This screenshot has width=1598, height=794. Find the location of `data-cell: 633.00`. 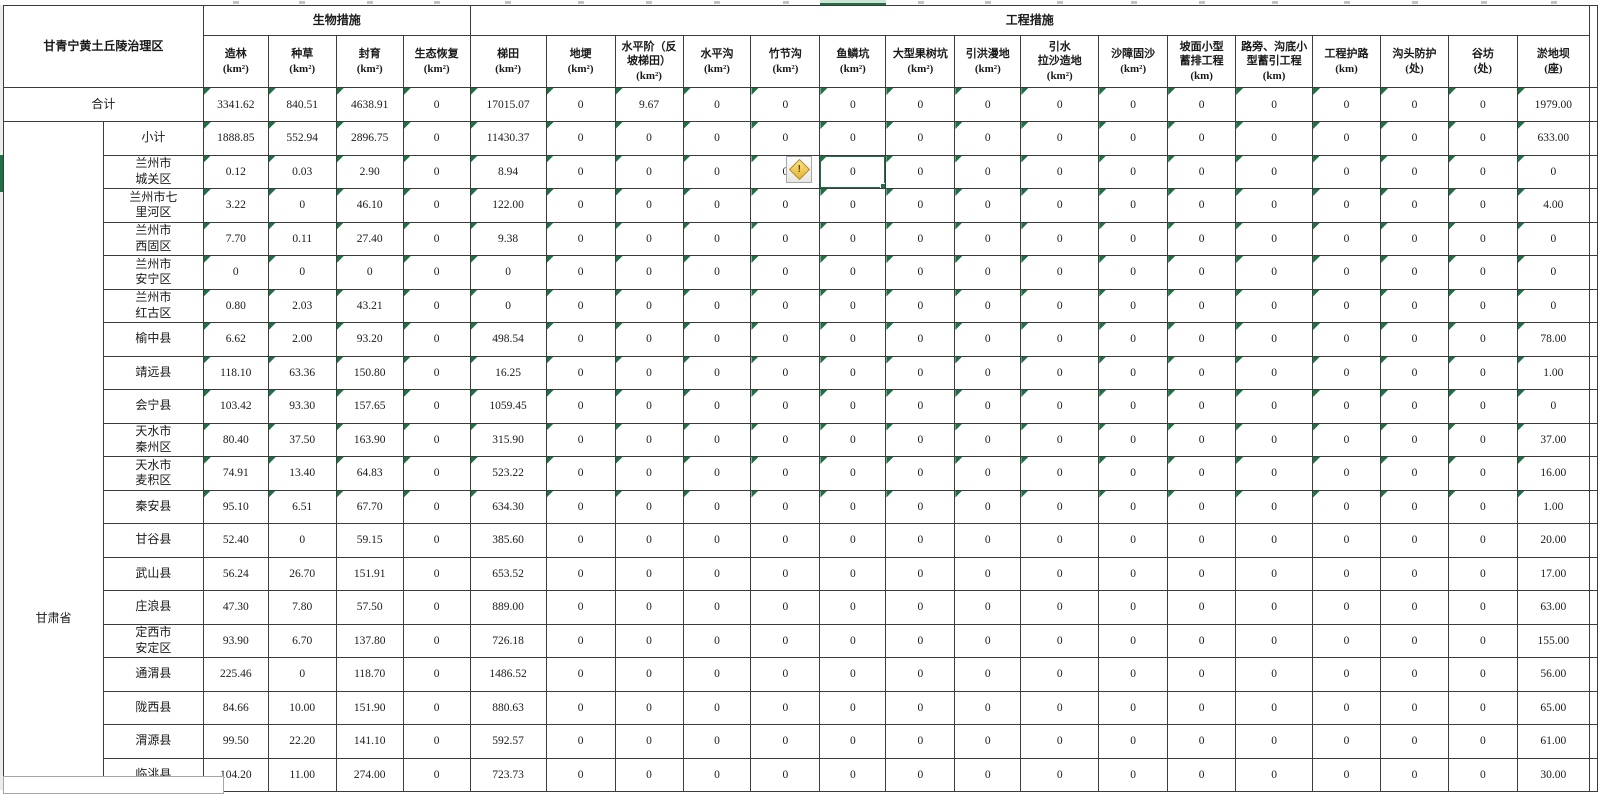

data-cell: 633.00 is located at coordinates (1553, 138).